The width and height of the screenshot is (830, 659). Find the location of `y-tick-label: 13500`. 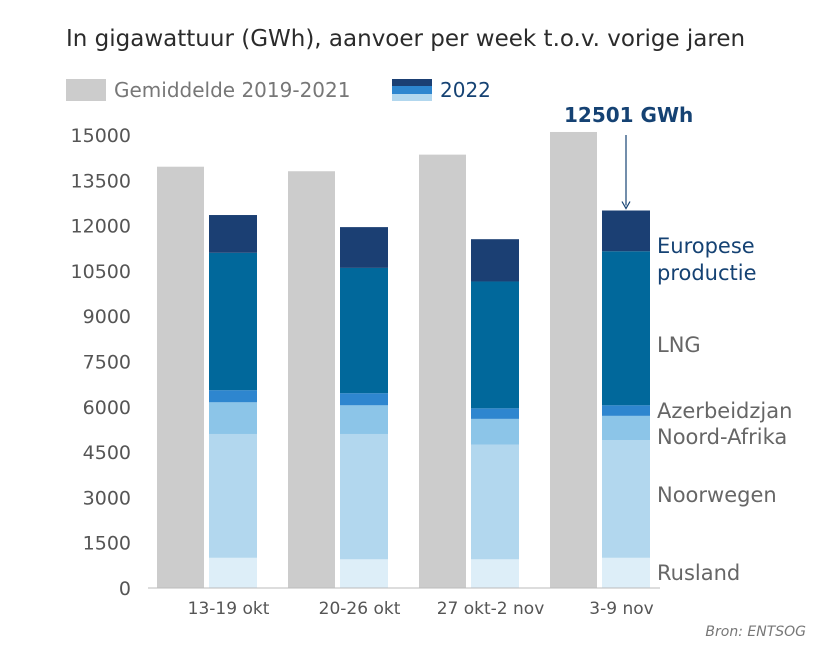

y-tick-label: 13500 is located at coordinates (101, 181).